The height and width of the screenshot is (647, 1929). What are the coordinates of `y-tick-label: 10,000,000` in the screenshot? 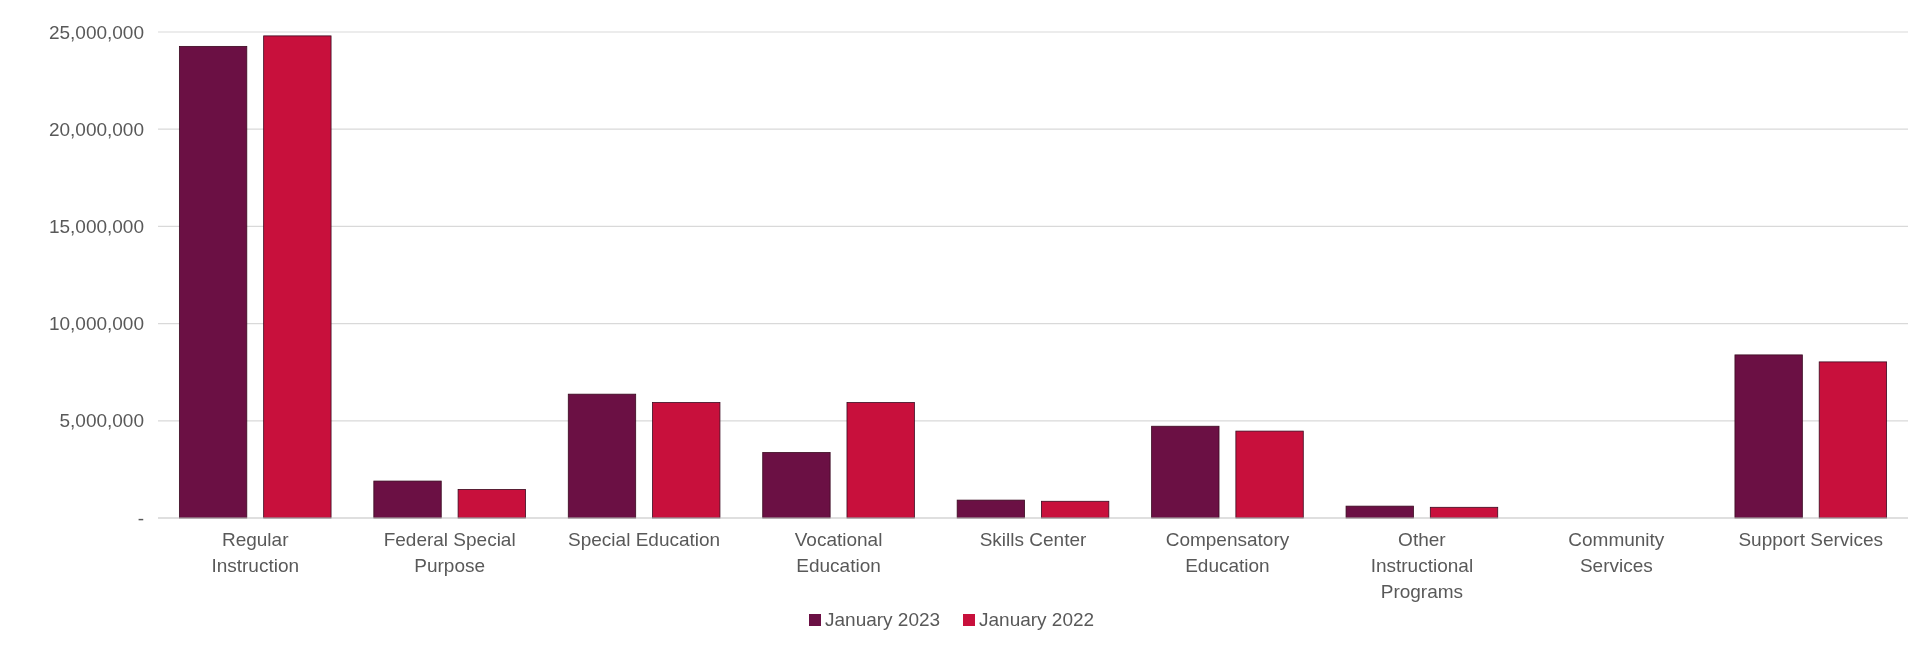 It's located at (96, 324).